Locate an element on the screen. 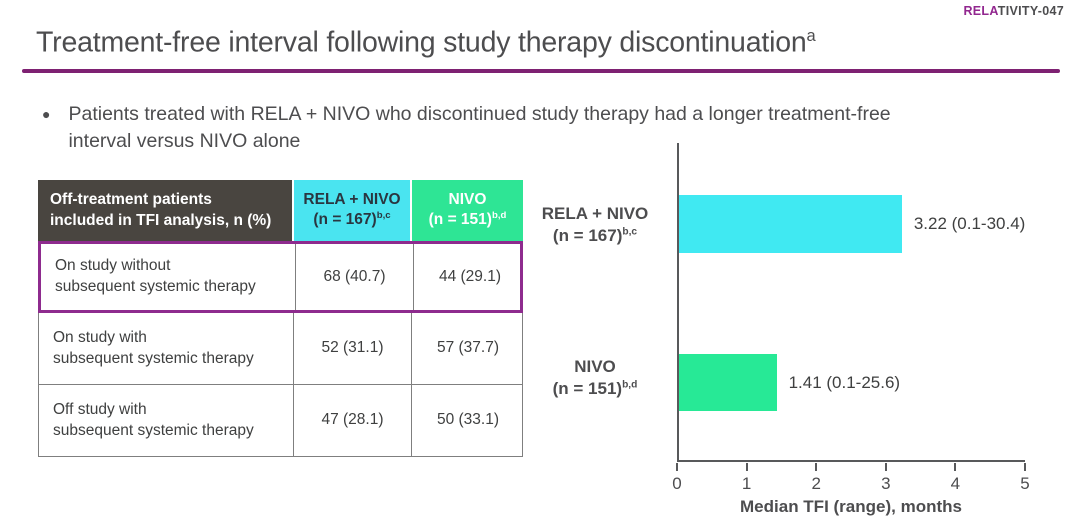 Image resolution: width=1080 pixels, height=531 pixels. x-axis-tick-label: 3 is located at coordinates (886, 483).